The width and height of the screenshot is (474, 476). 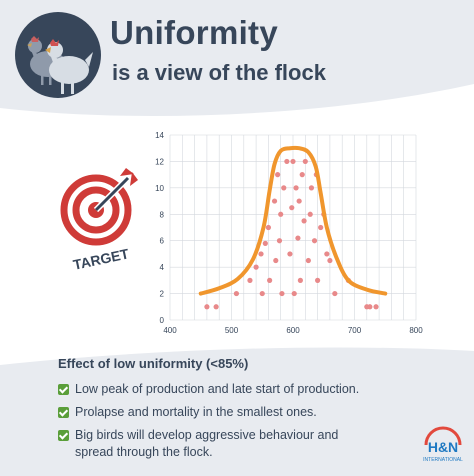 I want to click on page-title: Uniformity, so click(x=194, y=32).